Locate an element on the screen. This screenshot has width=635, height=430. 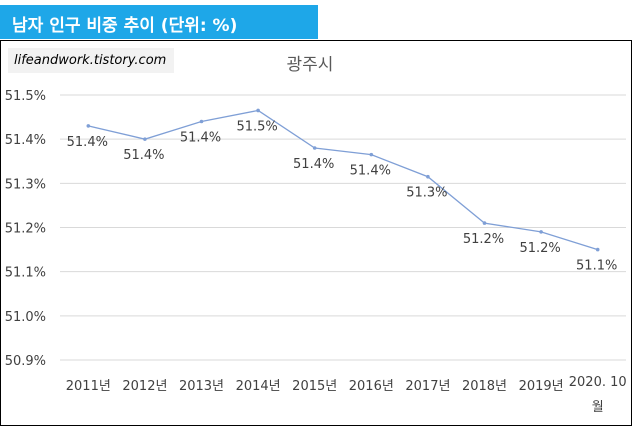
x-tick-label: 2012년 is located at coordinates (144, 386).